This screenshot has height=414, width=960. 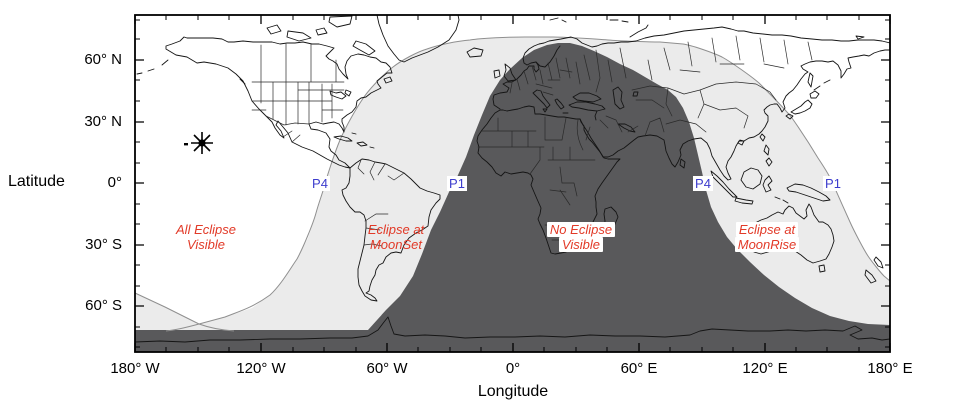 I want to click on y-tick-30n: 30° N, so click(x=103, y=121).